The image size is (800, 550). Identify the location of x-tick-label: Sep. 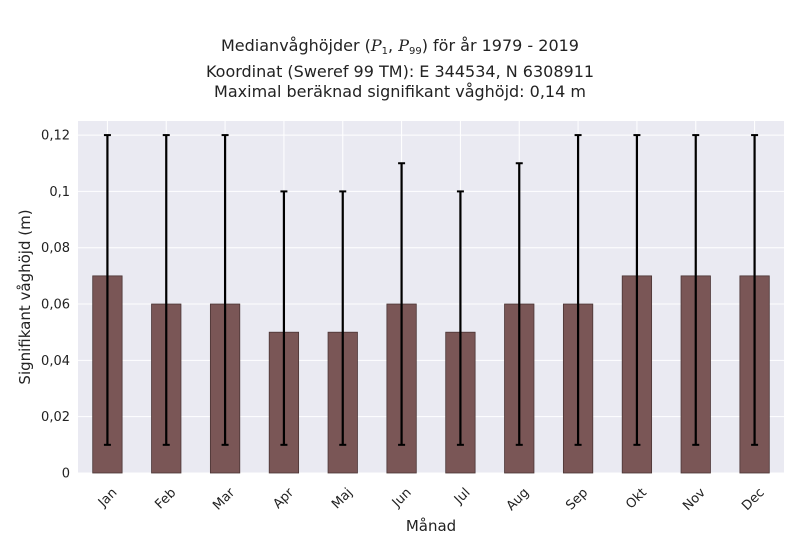
(577, 499).